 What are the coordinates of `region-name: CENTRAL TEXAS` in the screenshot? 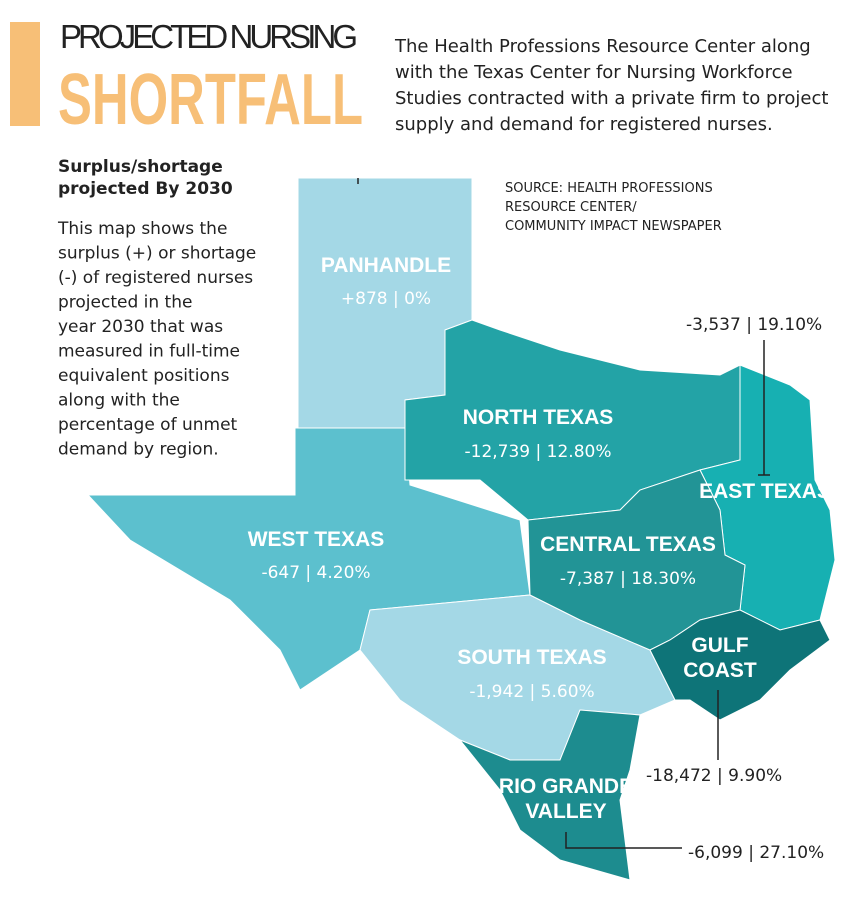 It's located at (628, 544).